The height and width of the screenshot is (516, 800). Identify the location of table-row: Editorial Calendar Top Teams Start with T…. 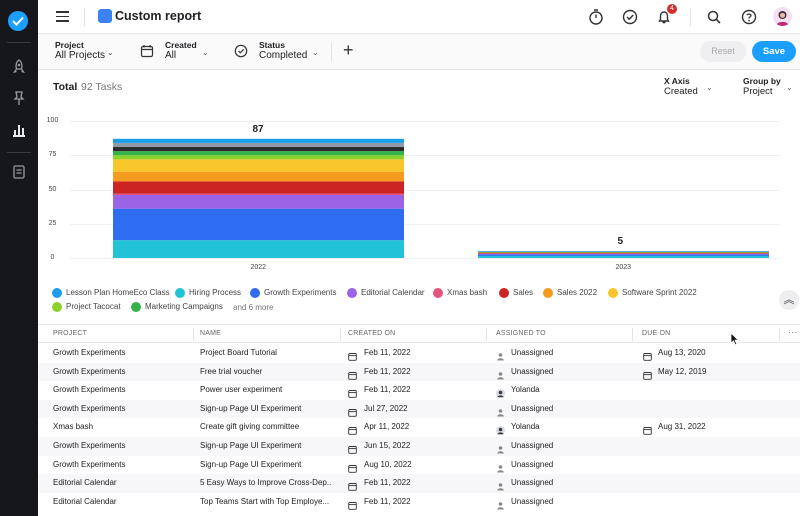
(419, 502).